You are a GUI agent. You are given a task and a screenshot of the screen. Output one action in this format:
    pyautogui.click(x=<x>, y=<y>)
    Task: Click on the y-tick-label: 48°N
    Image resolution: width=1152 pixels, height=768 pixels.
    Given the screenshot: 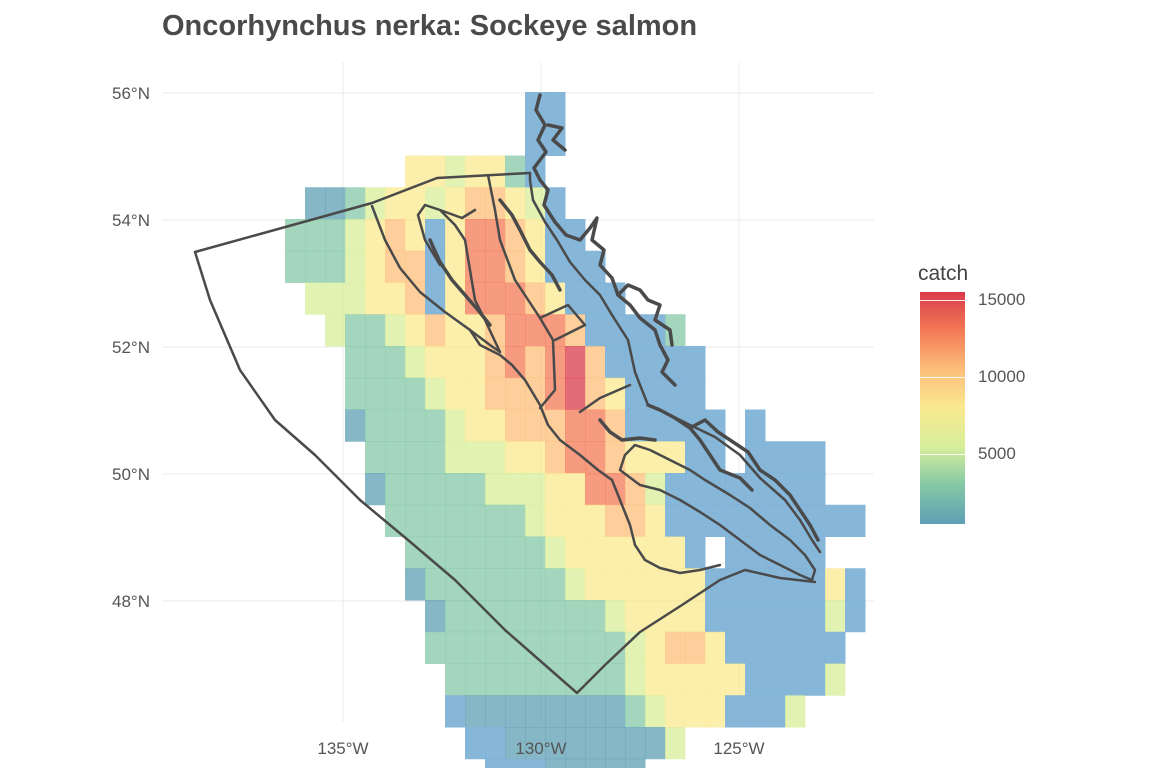 What is the action you would take?
    pyautogui.click(x=131, y=601)
    